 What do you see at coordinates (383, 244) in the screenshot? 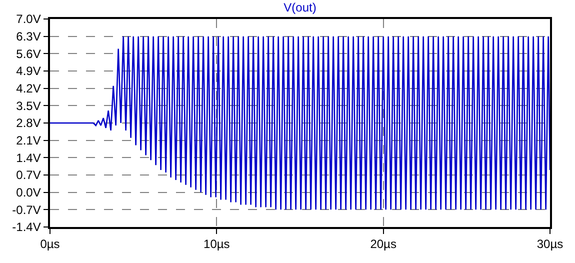
I see `x-tick-label: 20µs` at bounding box center [383, 244].